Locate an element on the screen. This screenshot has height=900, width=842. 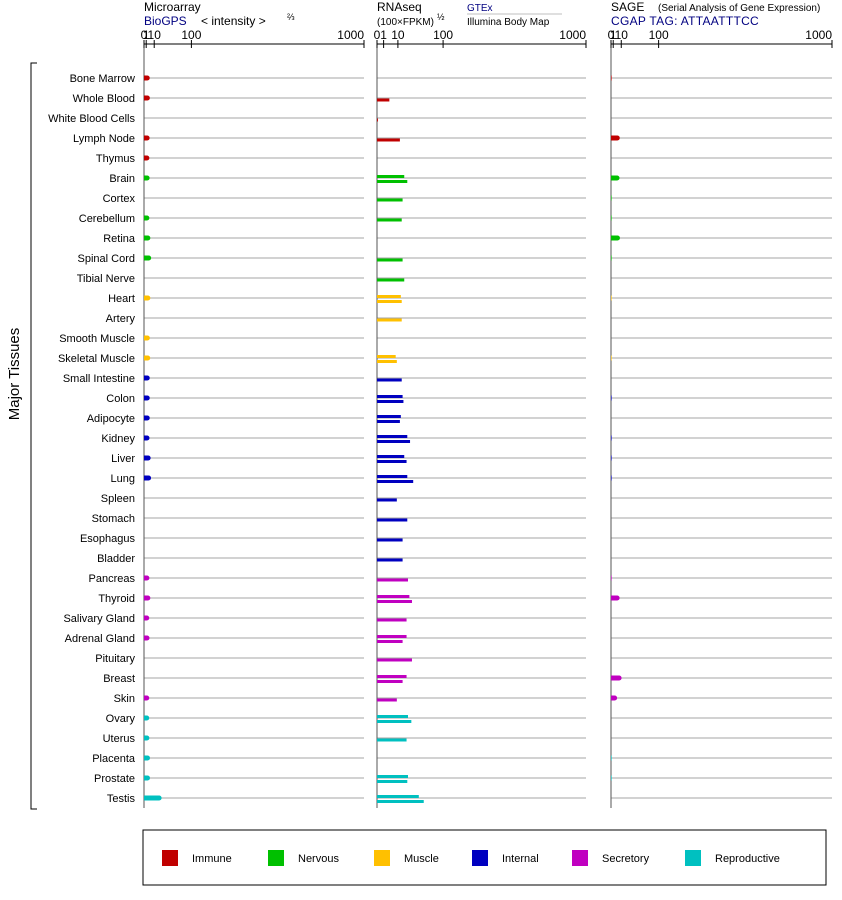
legend-label: Reproductive is located at coordinates (747, 859).